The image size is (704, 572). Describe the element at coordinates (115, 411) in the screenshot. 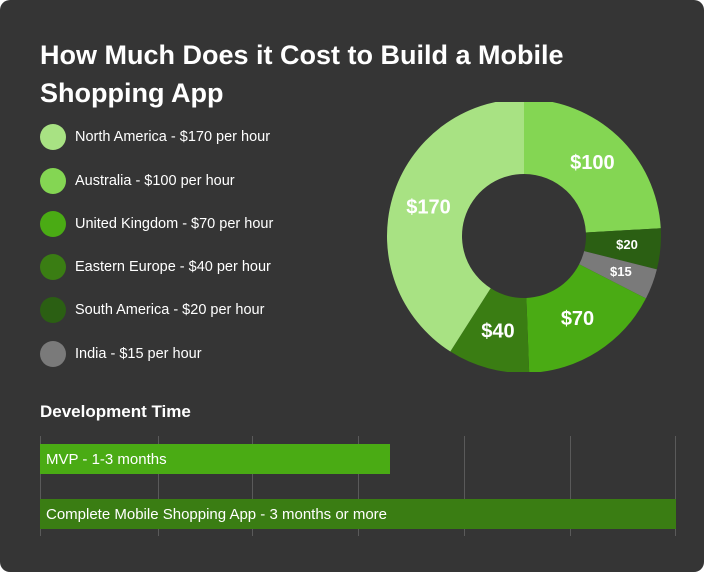

I see `development-time-heading: Development Time` at that location.